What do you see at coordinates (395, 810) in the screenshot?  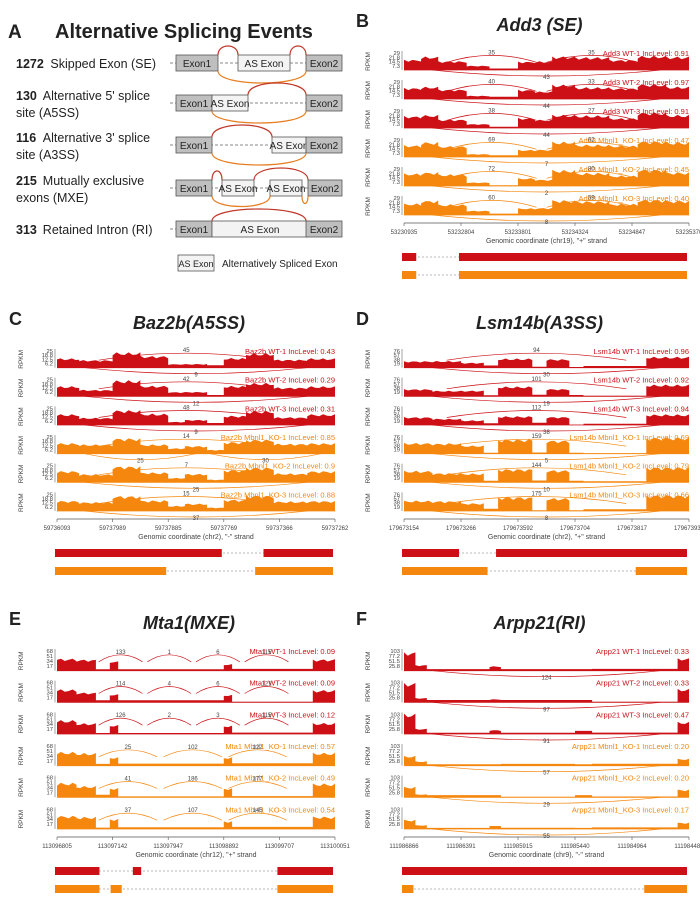 I see `y-tick-label: 103` at bounding box center [395, 810].